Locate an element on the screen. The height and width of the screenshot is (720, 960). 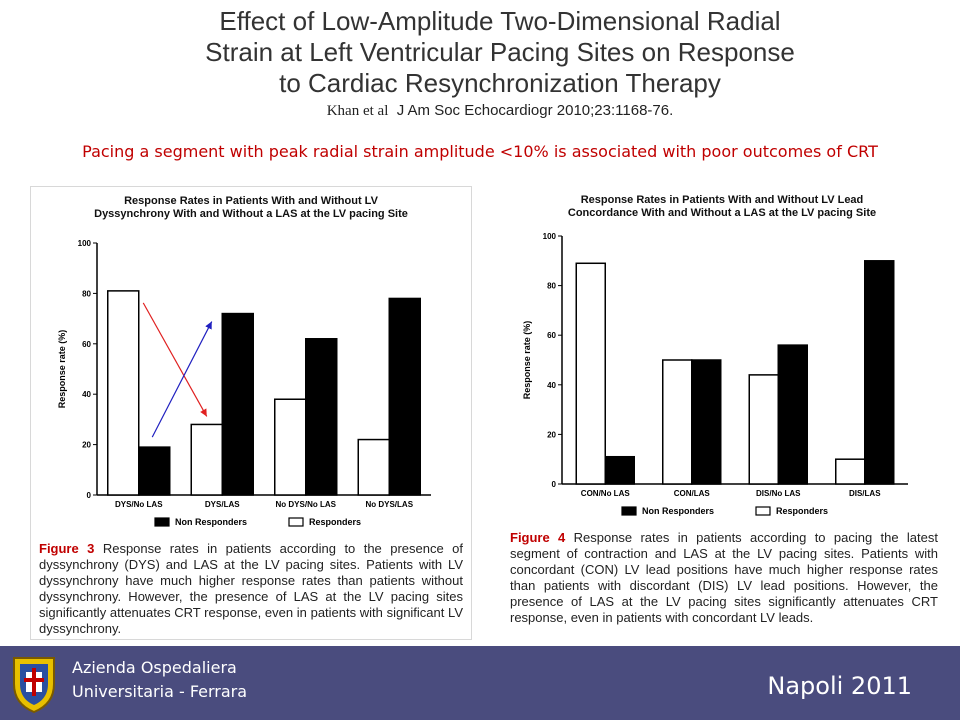
chart-1-legend-label: Responders is located at coordinates (335, 522).